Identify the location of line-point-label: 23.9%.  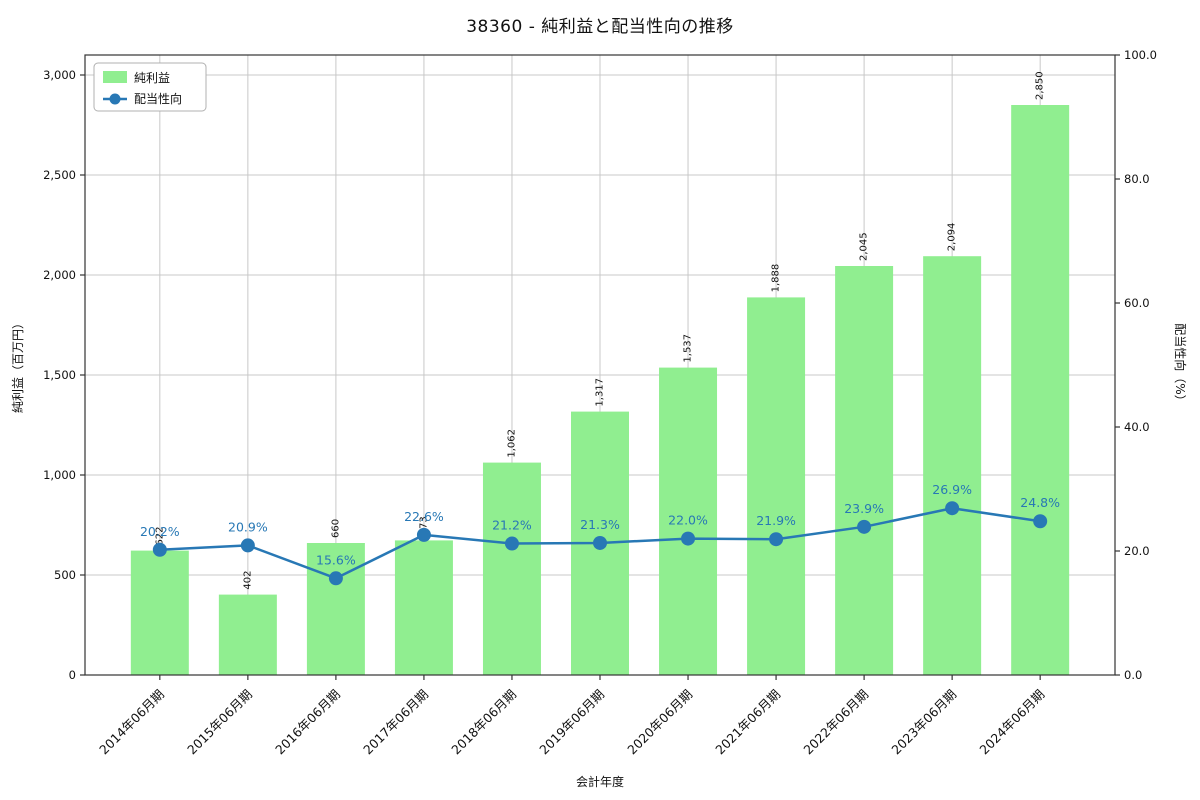
(864, 508).